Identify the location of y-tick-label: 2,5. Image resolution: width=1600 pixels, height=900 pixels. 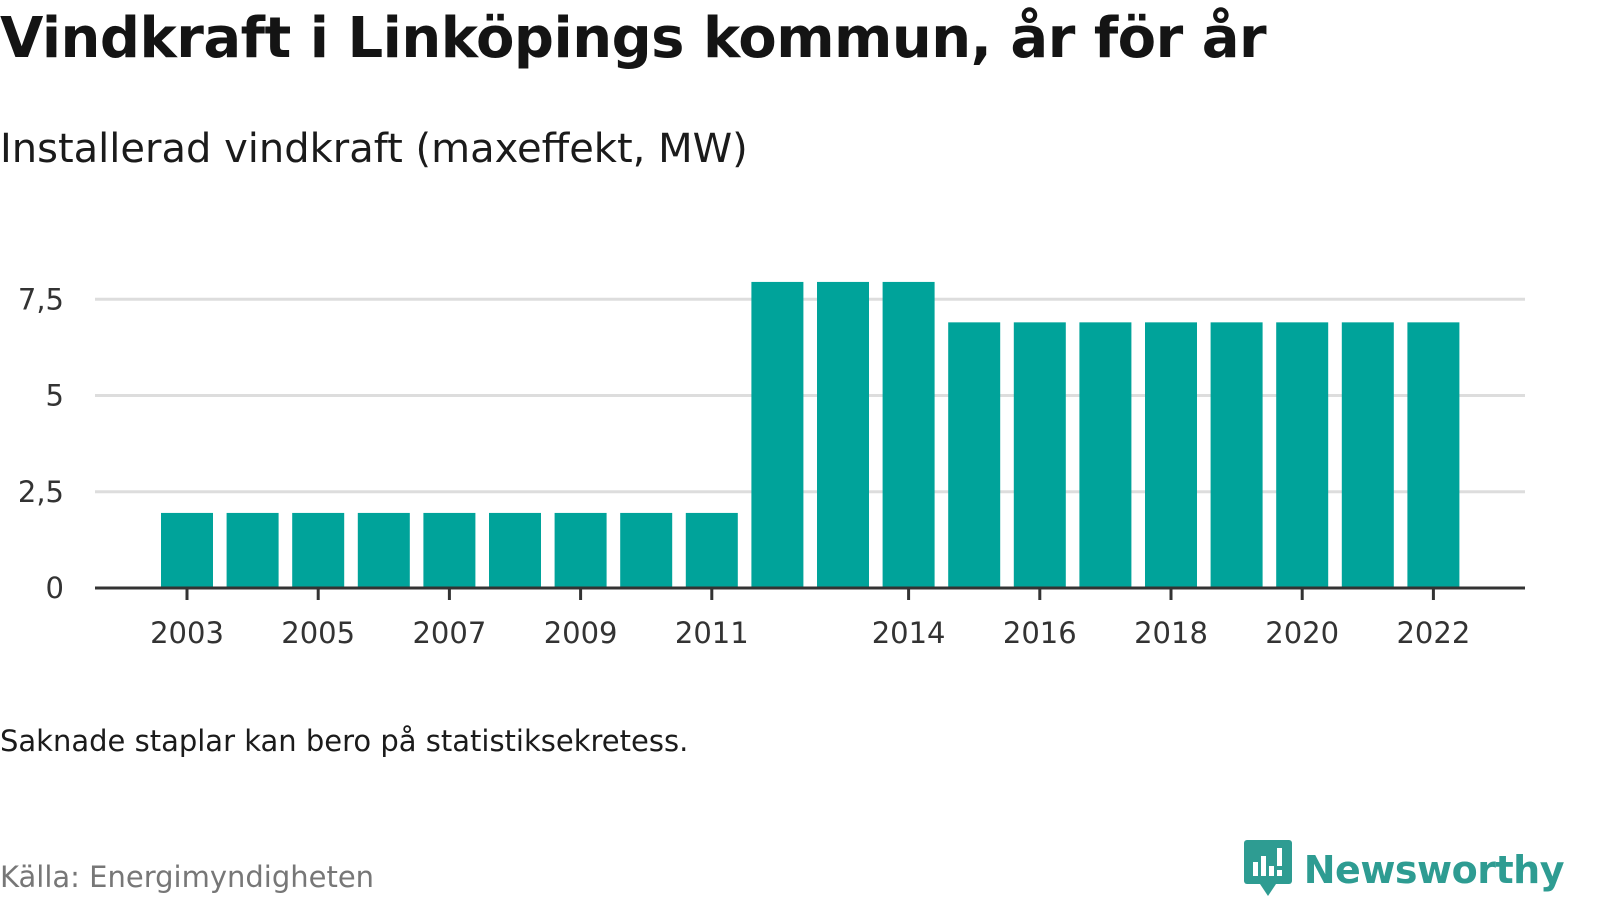
(41, 492).